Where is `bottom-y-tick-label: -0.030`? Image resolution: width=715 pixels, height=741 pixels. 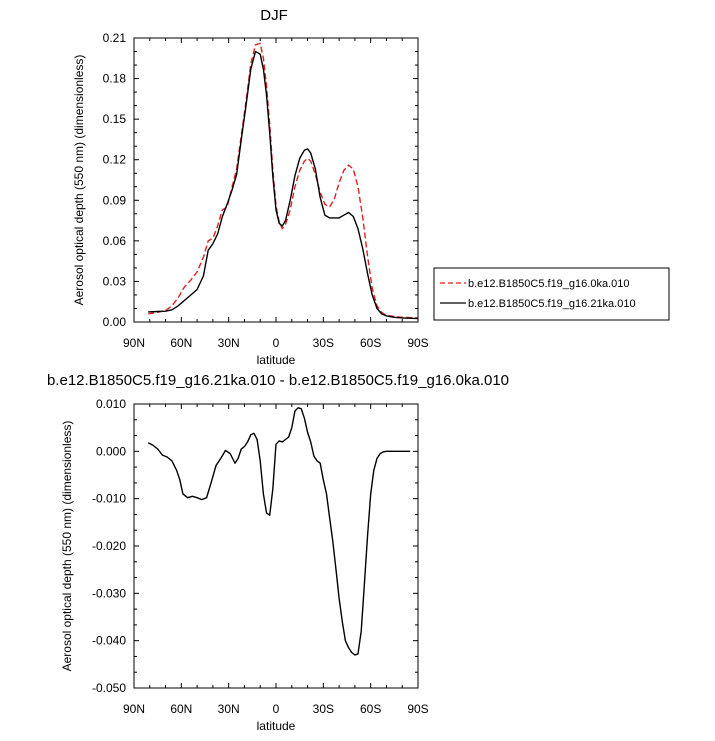 bottom-y-tick-label: -0.030 is located at coordinates (109, 593).